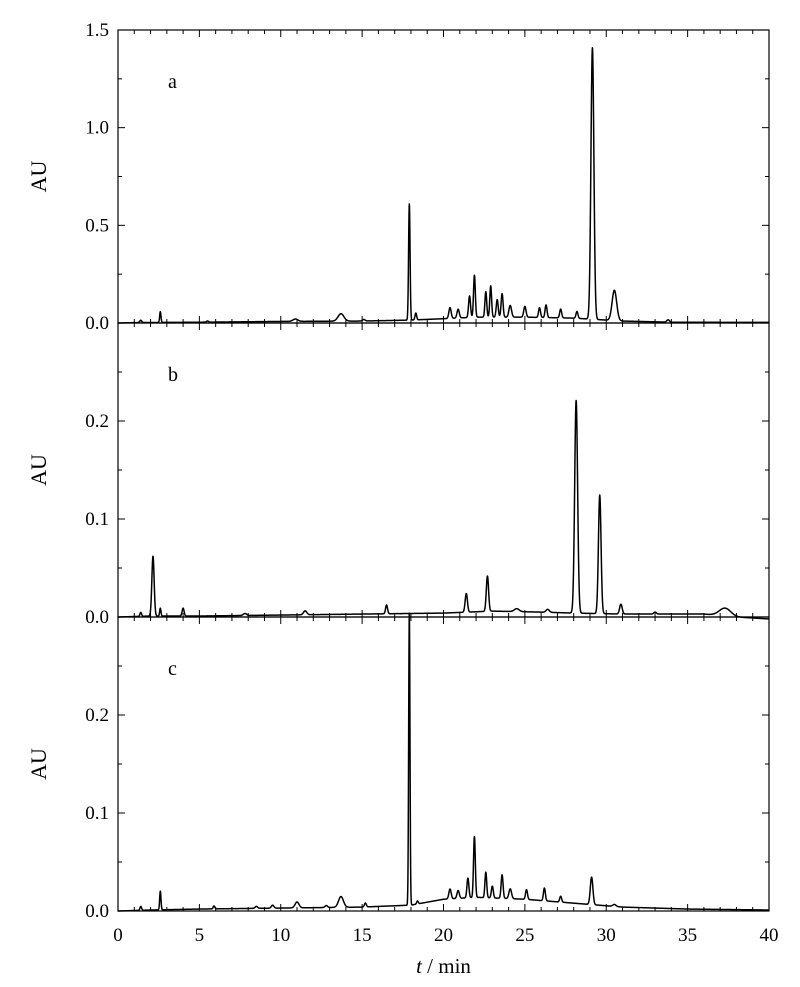 This screenshot has width=800, height=987. What do you see at coordinates (97, 128) in the screenshot?
I see `y-tick-label: 1.0` at bounding box center [97, 128].